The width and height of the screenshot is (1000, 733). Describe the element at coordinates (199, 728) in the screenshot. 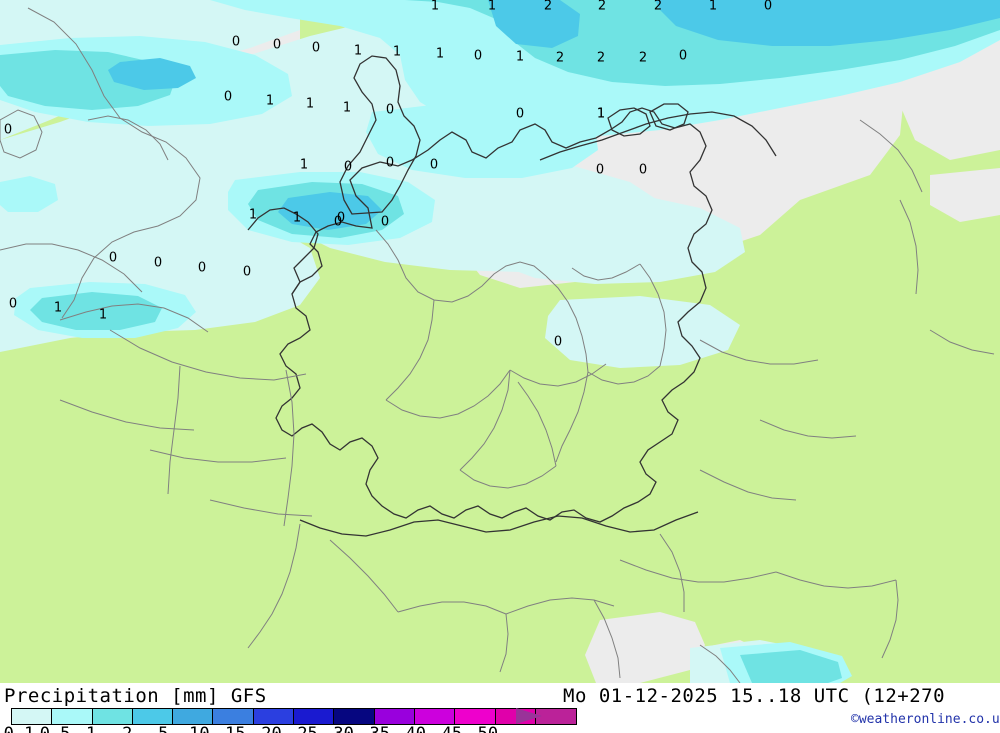

I see `colorbar-tick: 10` at that location.